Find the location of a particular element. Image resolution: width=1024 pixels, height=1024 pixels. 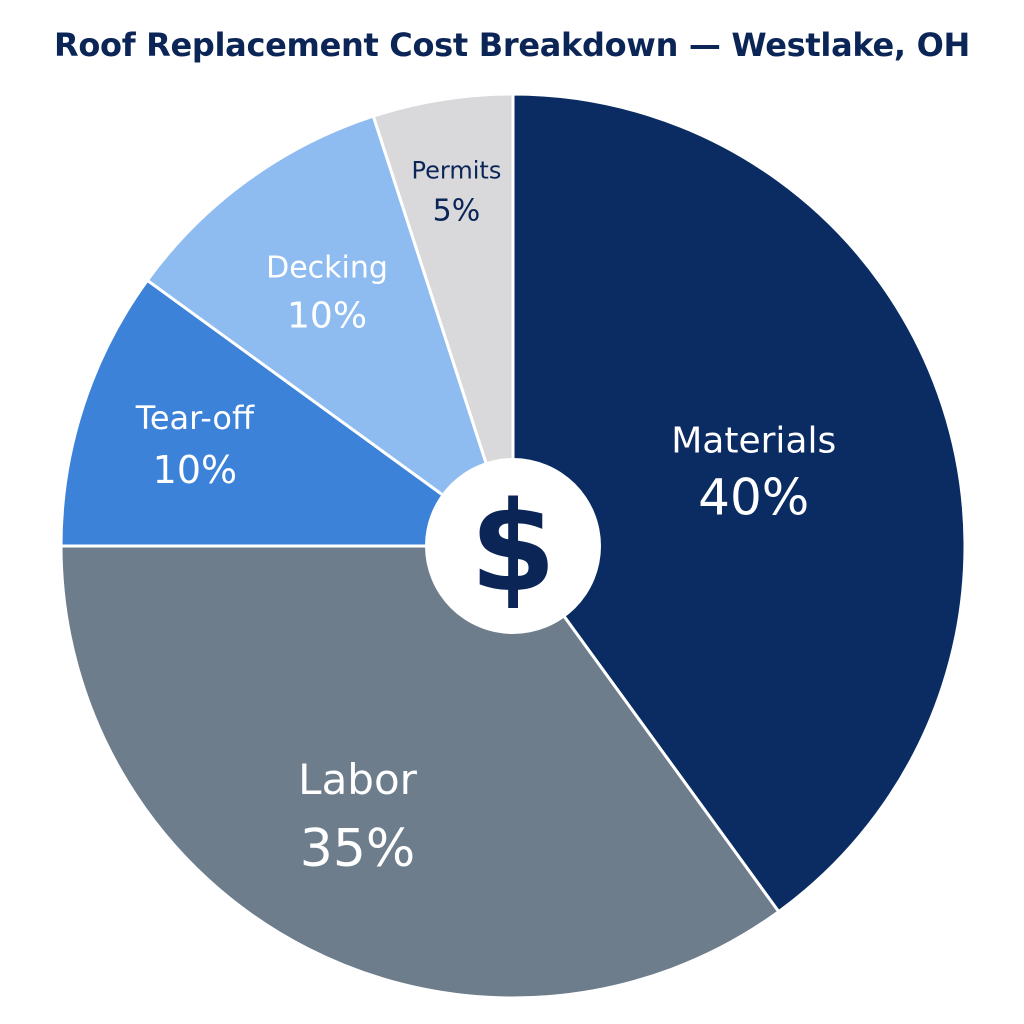

slice-value-decking: 10% is located at coordinates (327, 316).